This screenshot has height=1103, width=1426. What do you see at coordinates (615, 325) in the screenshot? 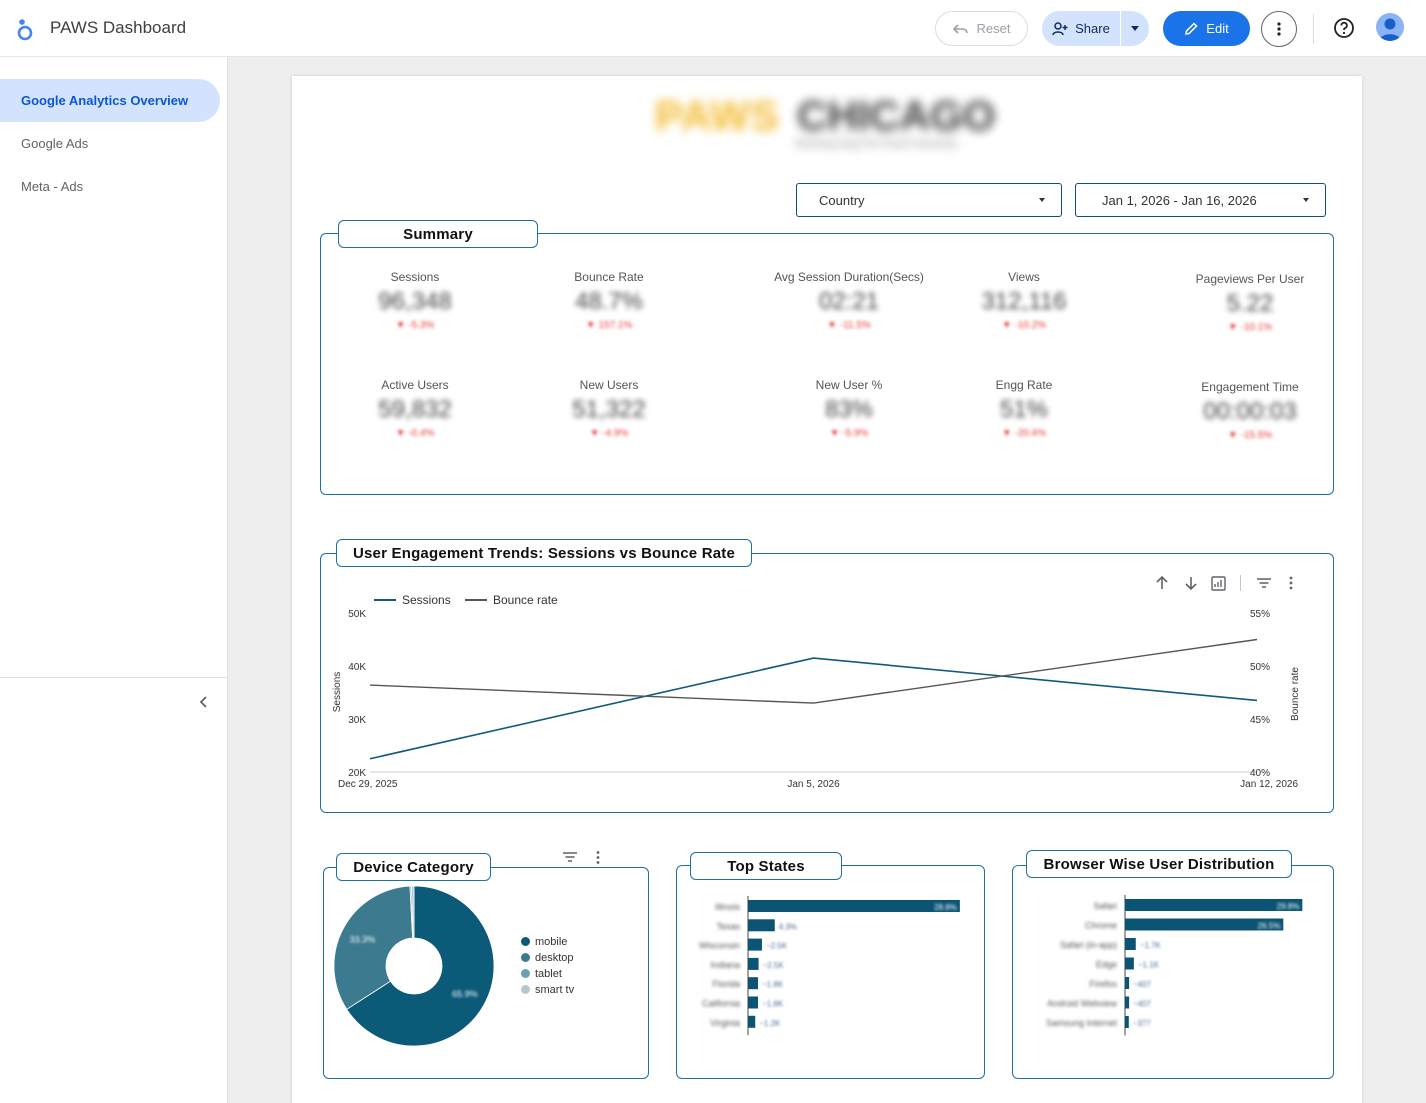
I see `kpi-delta-value: 157.1%` at bounding box center [615, 325].